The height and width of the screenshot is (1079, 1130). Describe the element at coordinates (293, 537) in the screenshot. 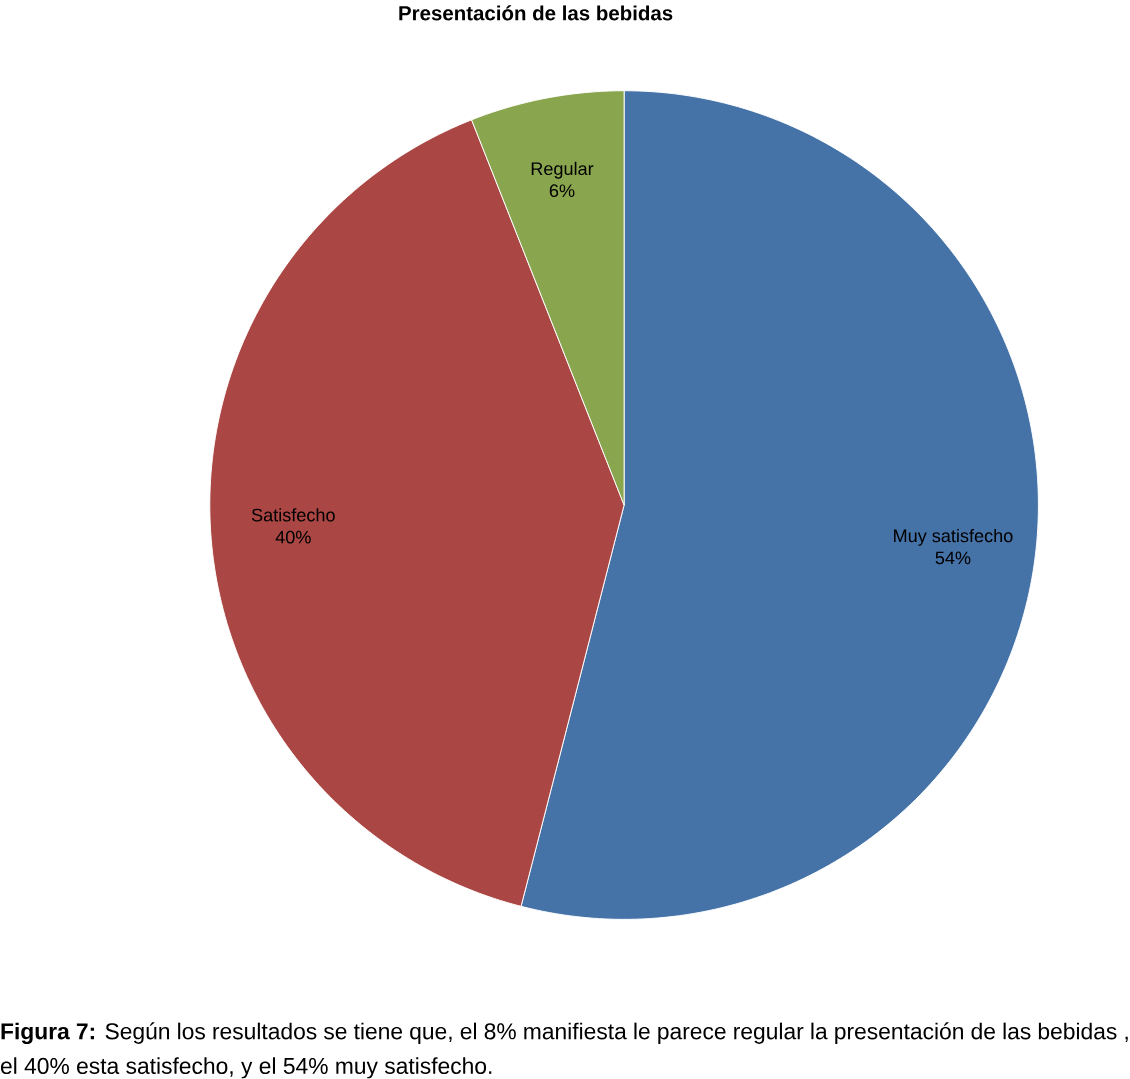

I see `data-label: 40%` at that location.